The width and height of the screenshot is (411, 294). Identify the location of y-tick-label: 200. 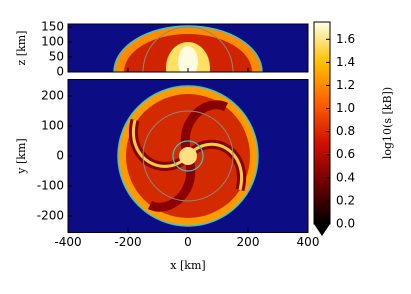
(52, 96).